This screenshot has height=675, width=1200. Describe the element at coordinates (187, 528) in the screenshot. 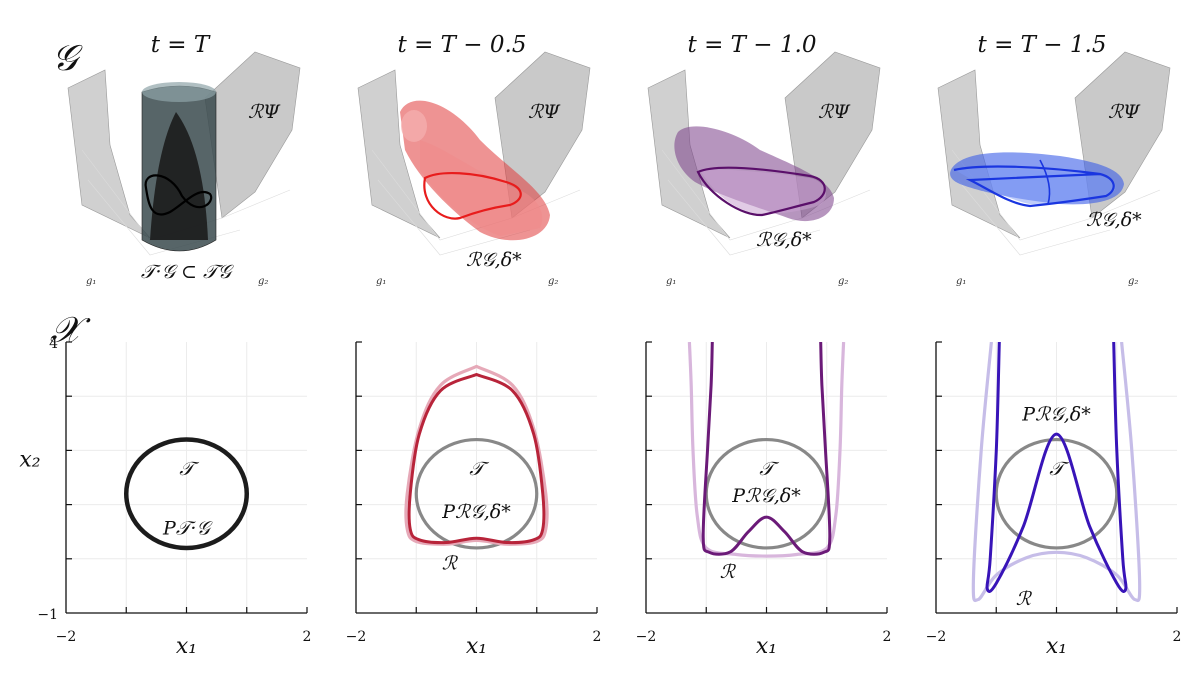

I see `plot-annotation: P𝒯·𝒢` at that location.